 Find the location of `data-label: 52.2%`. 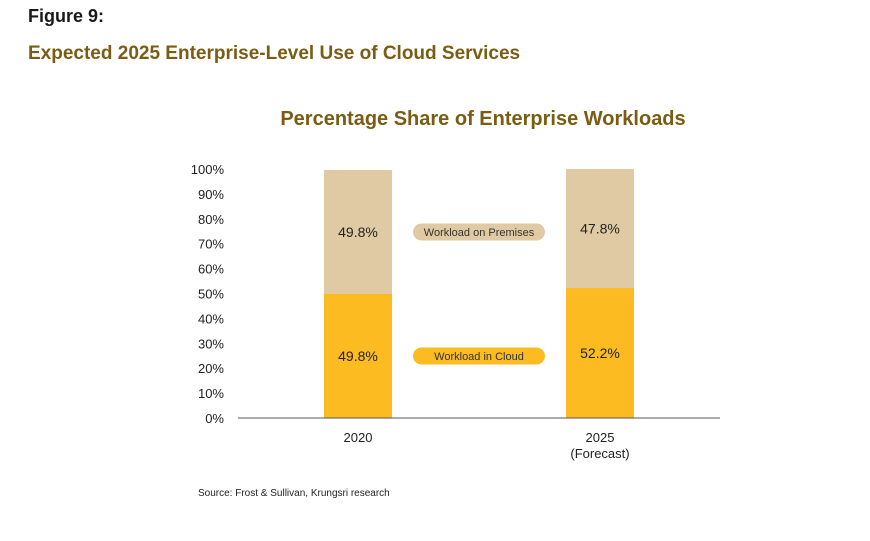

data-label: 52.2% is located at coordinates (600, 353).